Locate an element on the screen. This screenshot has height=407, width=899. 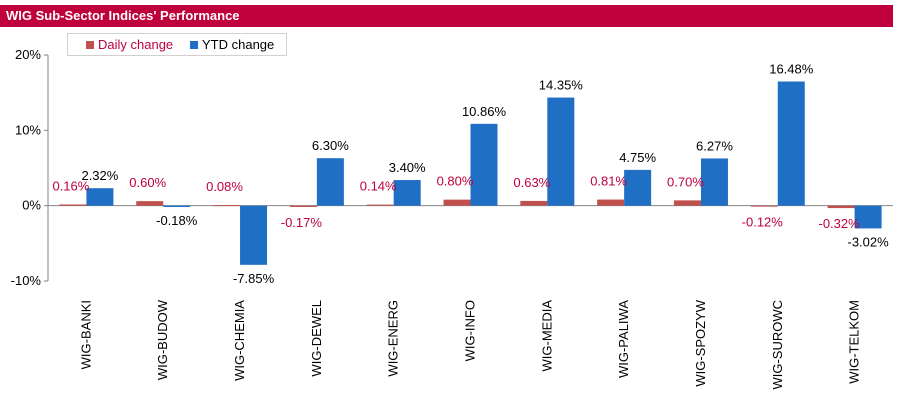
chart-title: WIG Sub-Sector Indices' Performance is located at coordinates (123, 15).